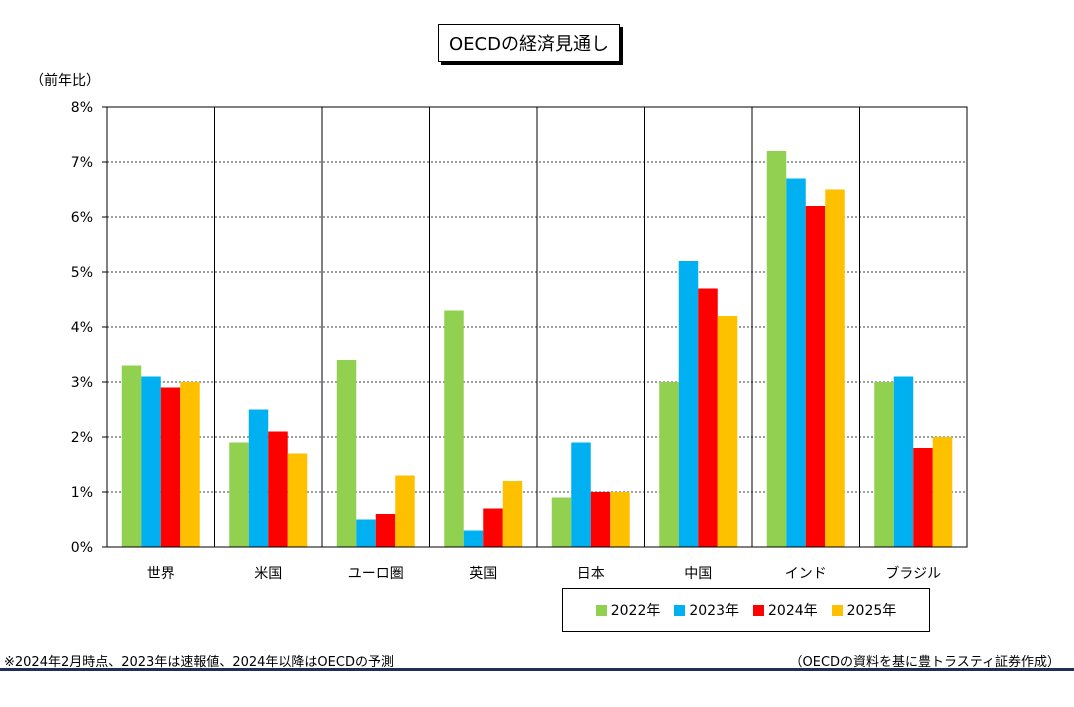 The image size is (1074, 707). Describe the element at coordinates (376, 574) in the screenshot. I see `x-tick-label-2: ユーロ圏` at that location.